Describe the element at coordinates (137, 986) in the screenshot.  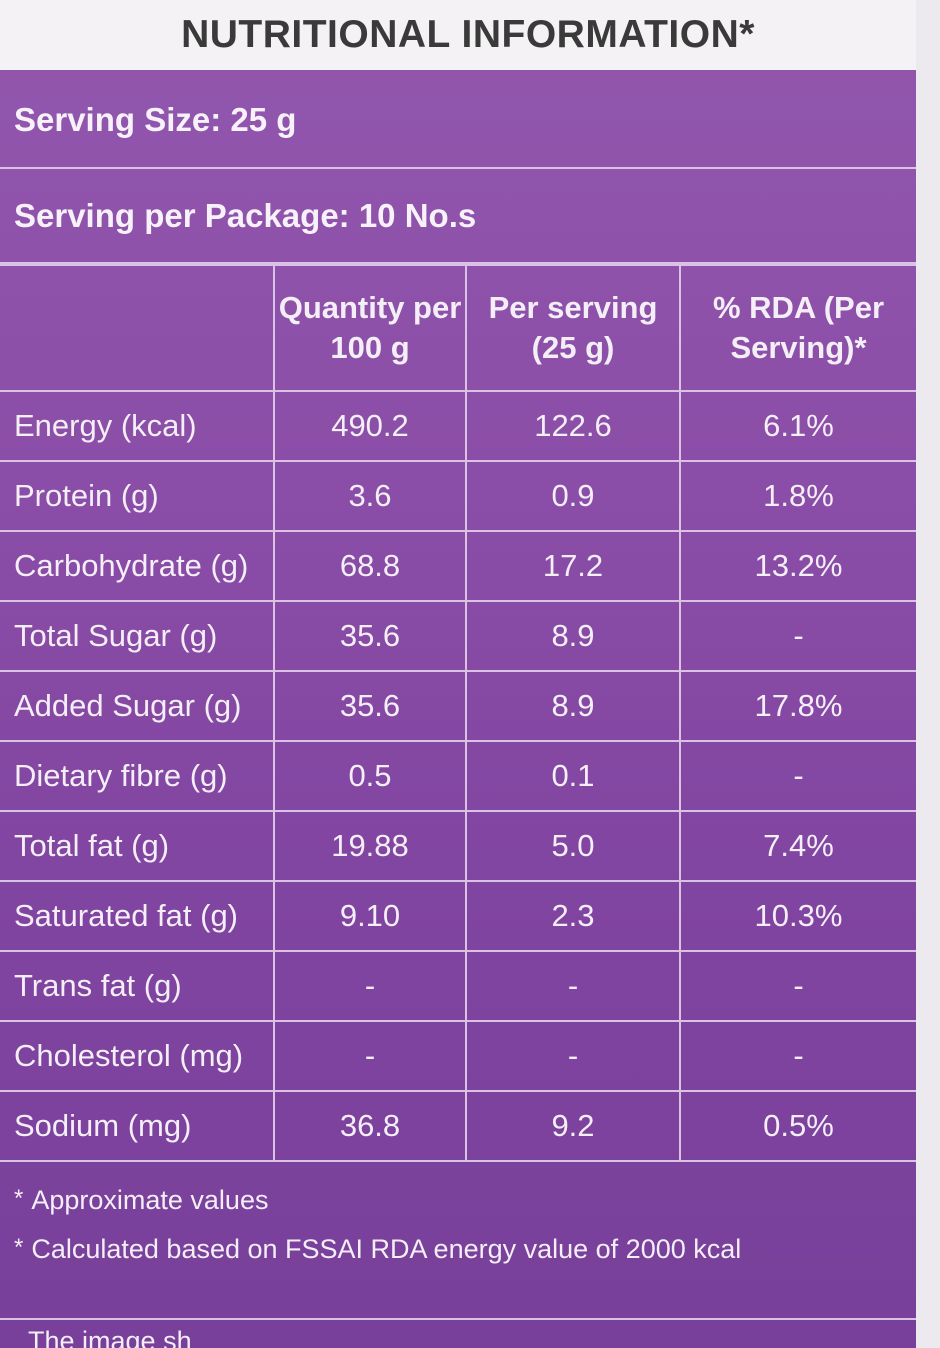
I see `nutrient-name: Trans fat (g)` at that location.